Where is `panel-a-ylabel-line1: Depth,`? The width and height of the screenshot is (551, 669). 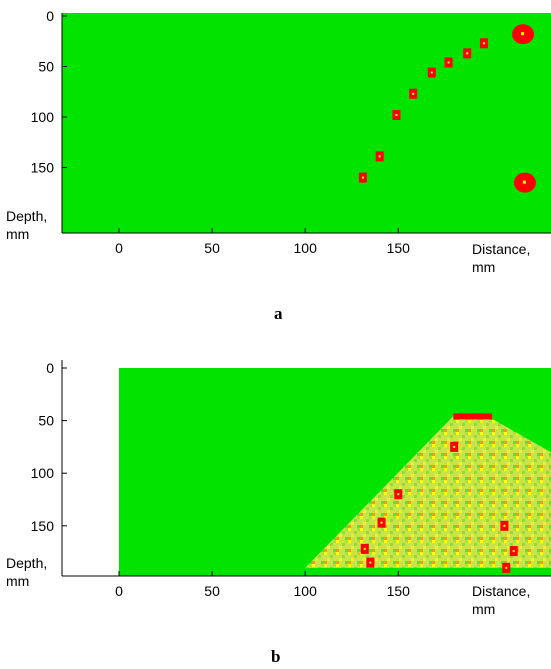 panel-a-ylabel-line1: Depth, is located at coordinates (26, 216).